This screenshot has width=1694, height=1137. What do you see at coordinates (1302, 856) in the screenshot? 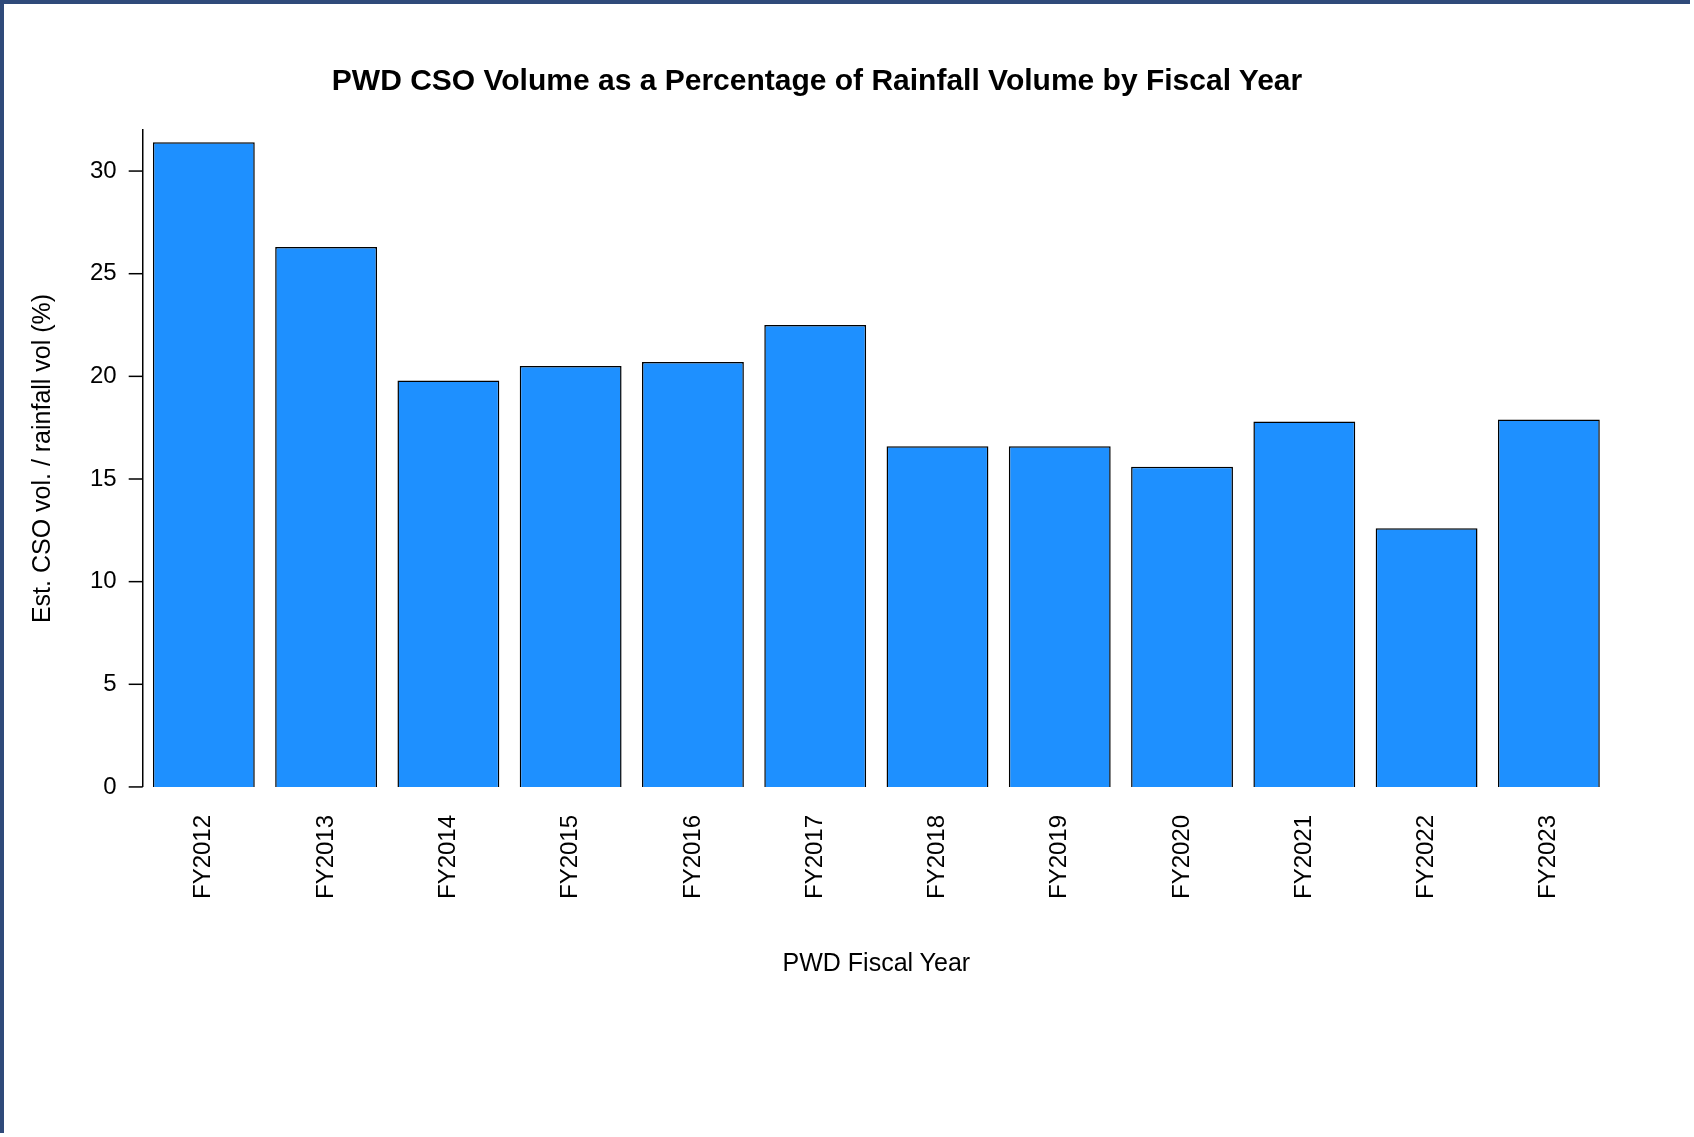
I see `x-tick-label: FY2021` at bounding box center [1302, 856].